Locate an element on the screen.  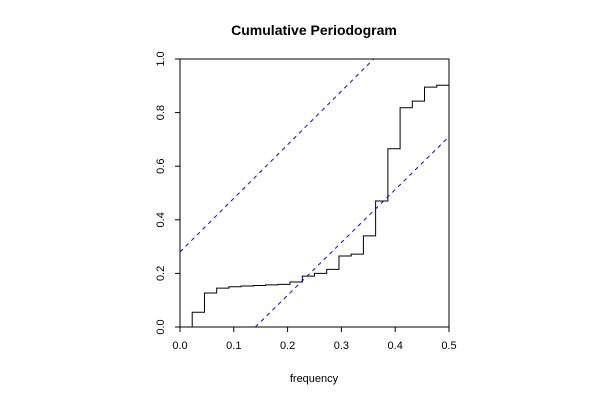
x-tick-label: 0.2 is located at coordinates (287, 346).